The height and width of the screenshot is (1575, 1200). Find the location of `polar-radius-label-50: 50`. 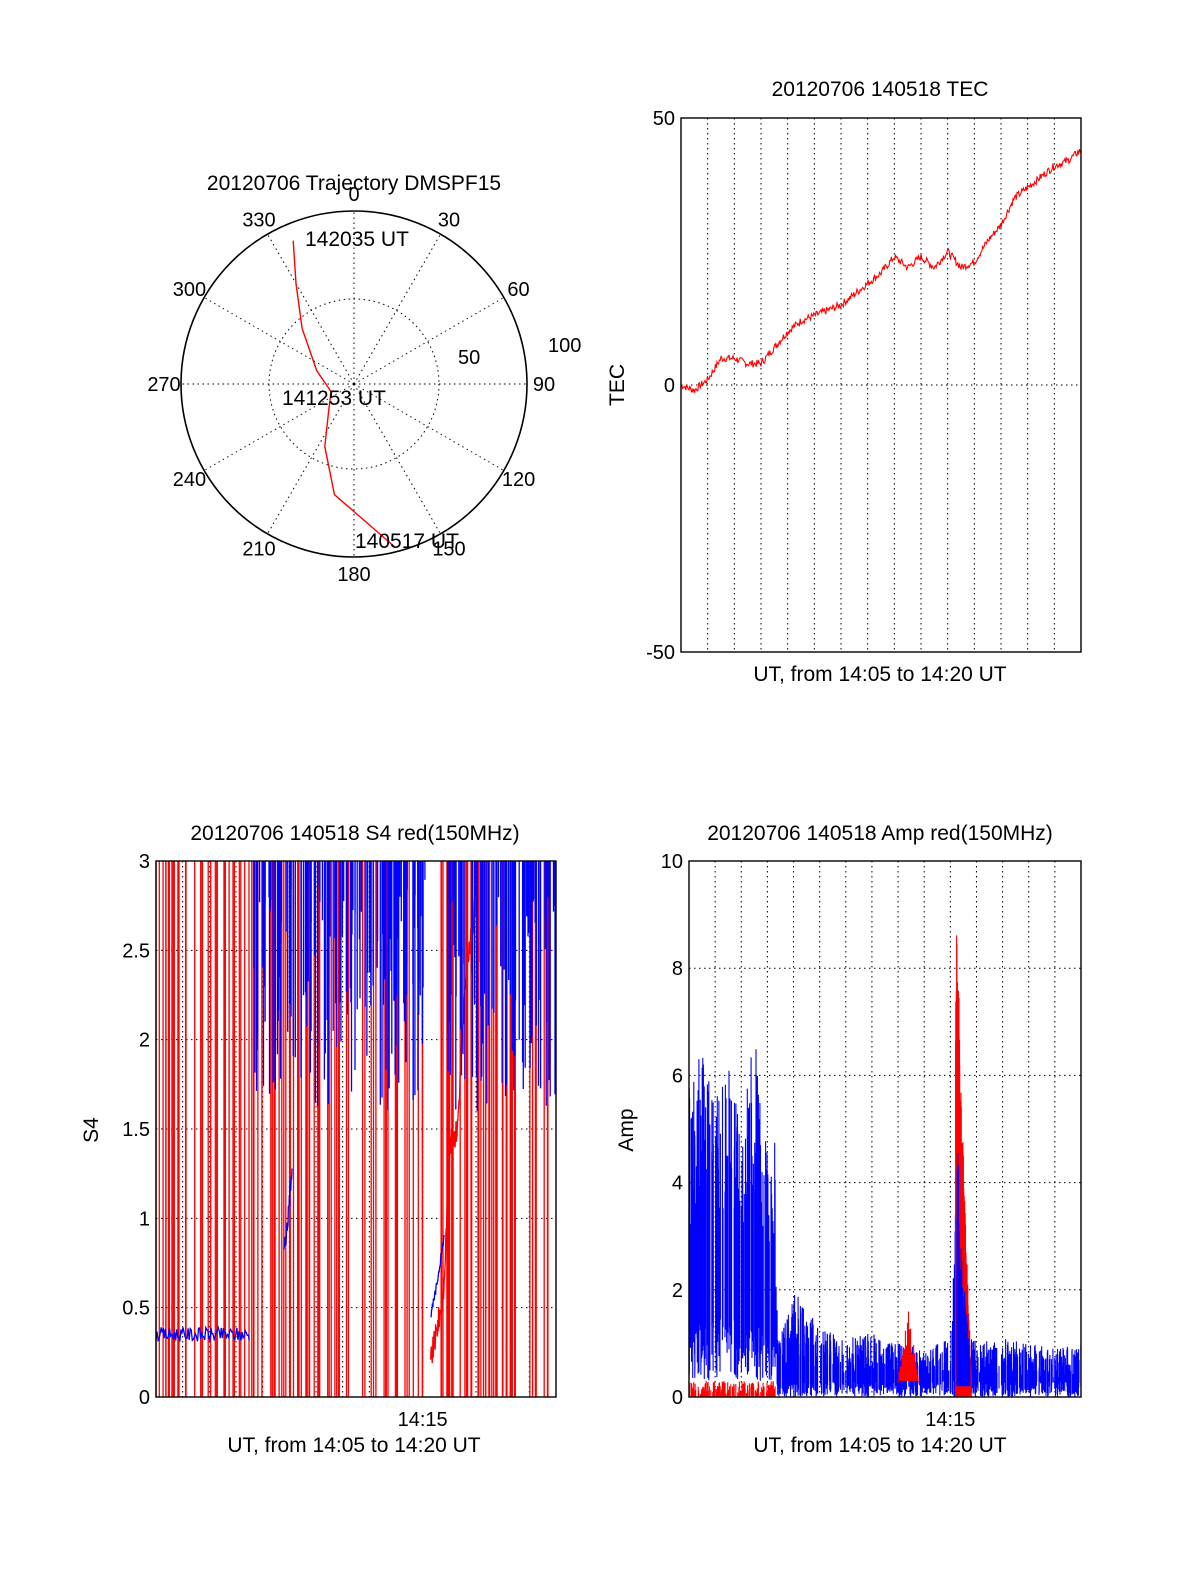

polar-radius-label-50: 50 is located at coordinates (469, 358).